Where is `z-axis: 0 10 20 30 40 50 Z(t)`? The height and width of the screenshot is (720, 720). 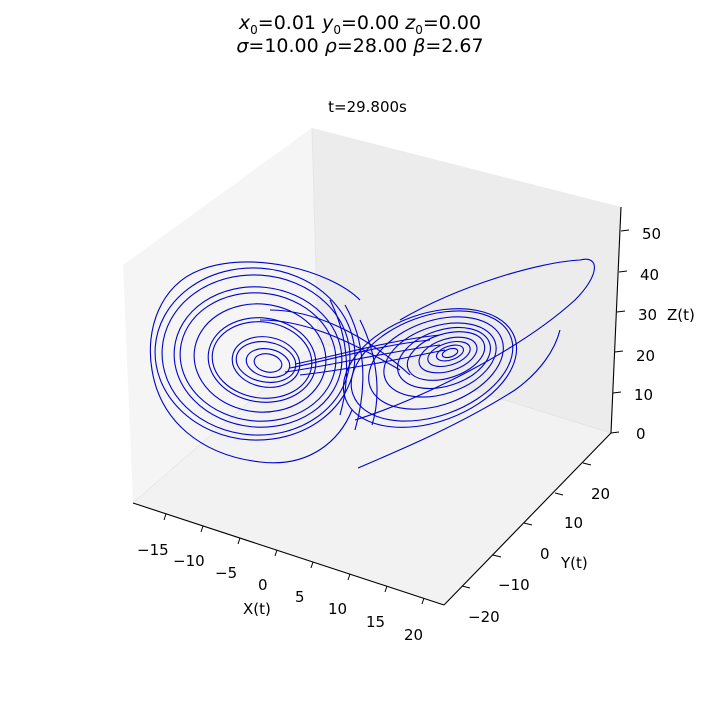
z-axis: 0 10 20 30 40 50 Z(t) is located at coordinates (652, 324).